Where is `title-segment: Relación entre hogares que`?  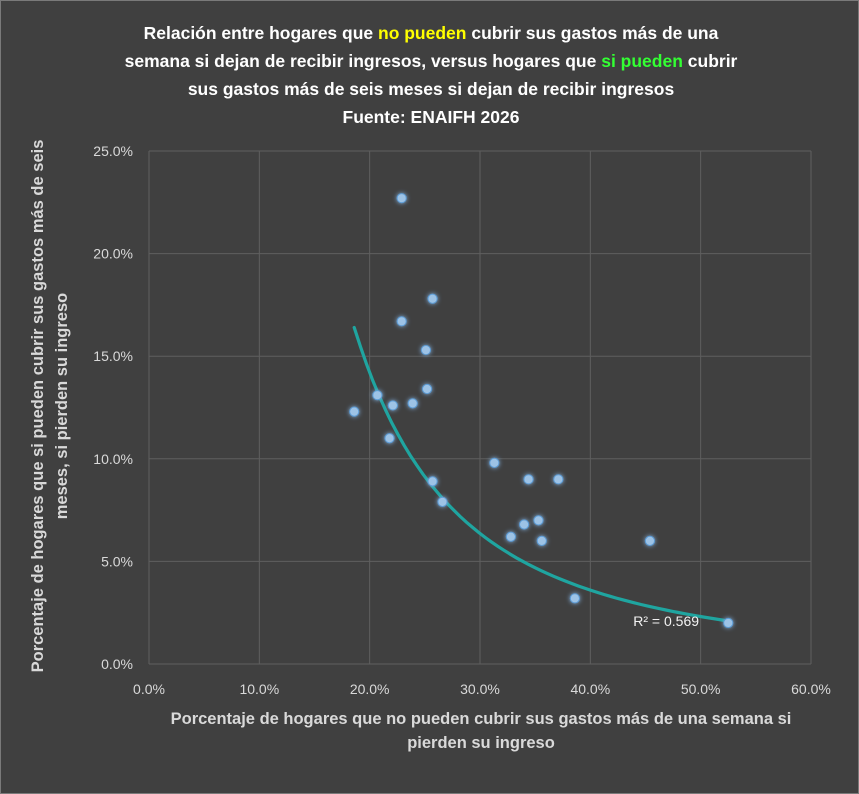
title-segment: Relación entre hogares que is located at coordinates (260, 33).